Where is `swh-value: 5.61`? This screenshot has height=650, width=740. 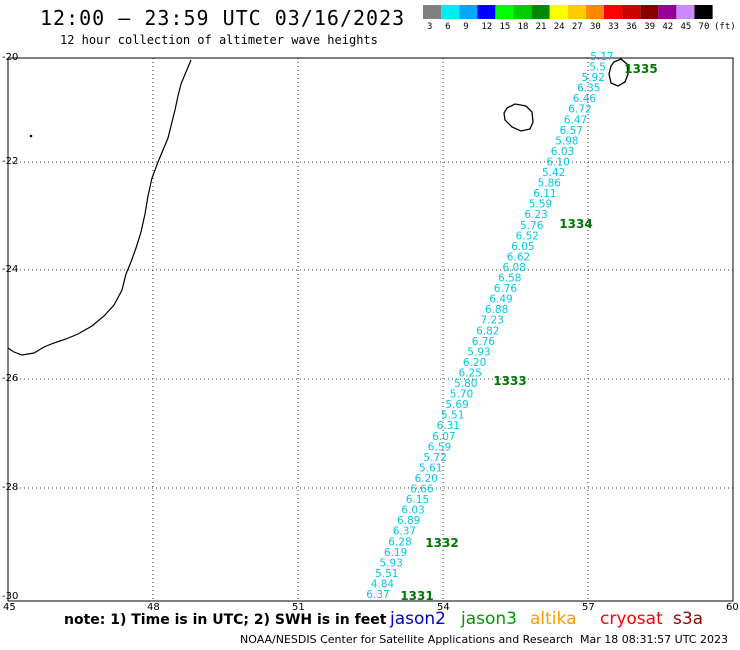
swh-value: 5.61 is located at coordinates (430, 468).